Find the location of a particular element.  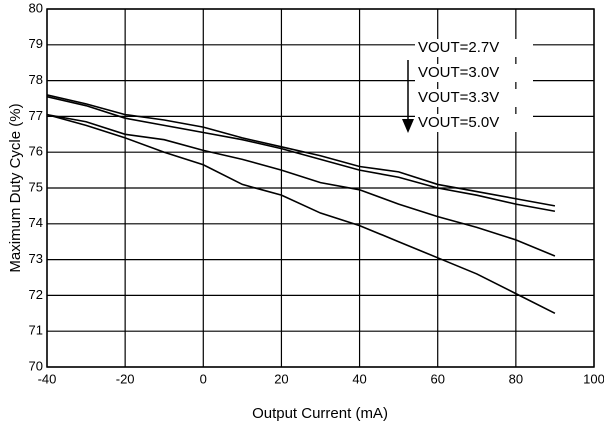

y-tick-label: 77 is located at coordinates (36, 115).